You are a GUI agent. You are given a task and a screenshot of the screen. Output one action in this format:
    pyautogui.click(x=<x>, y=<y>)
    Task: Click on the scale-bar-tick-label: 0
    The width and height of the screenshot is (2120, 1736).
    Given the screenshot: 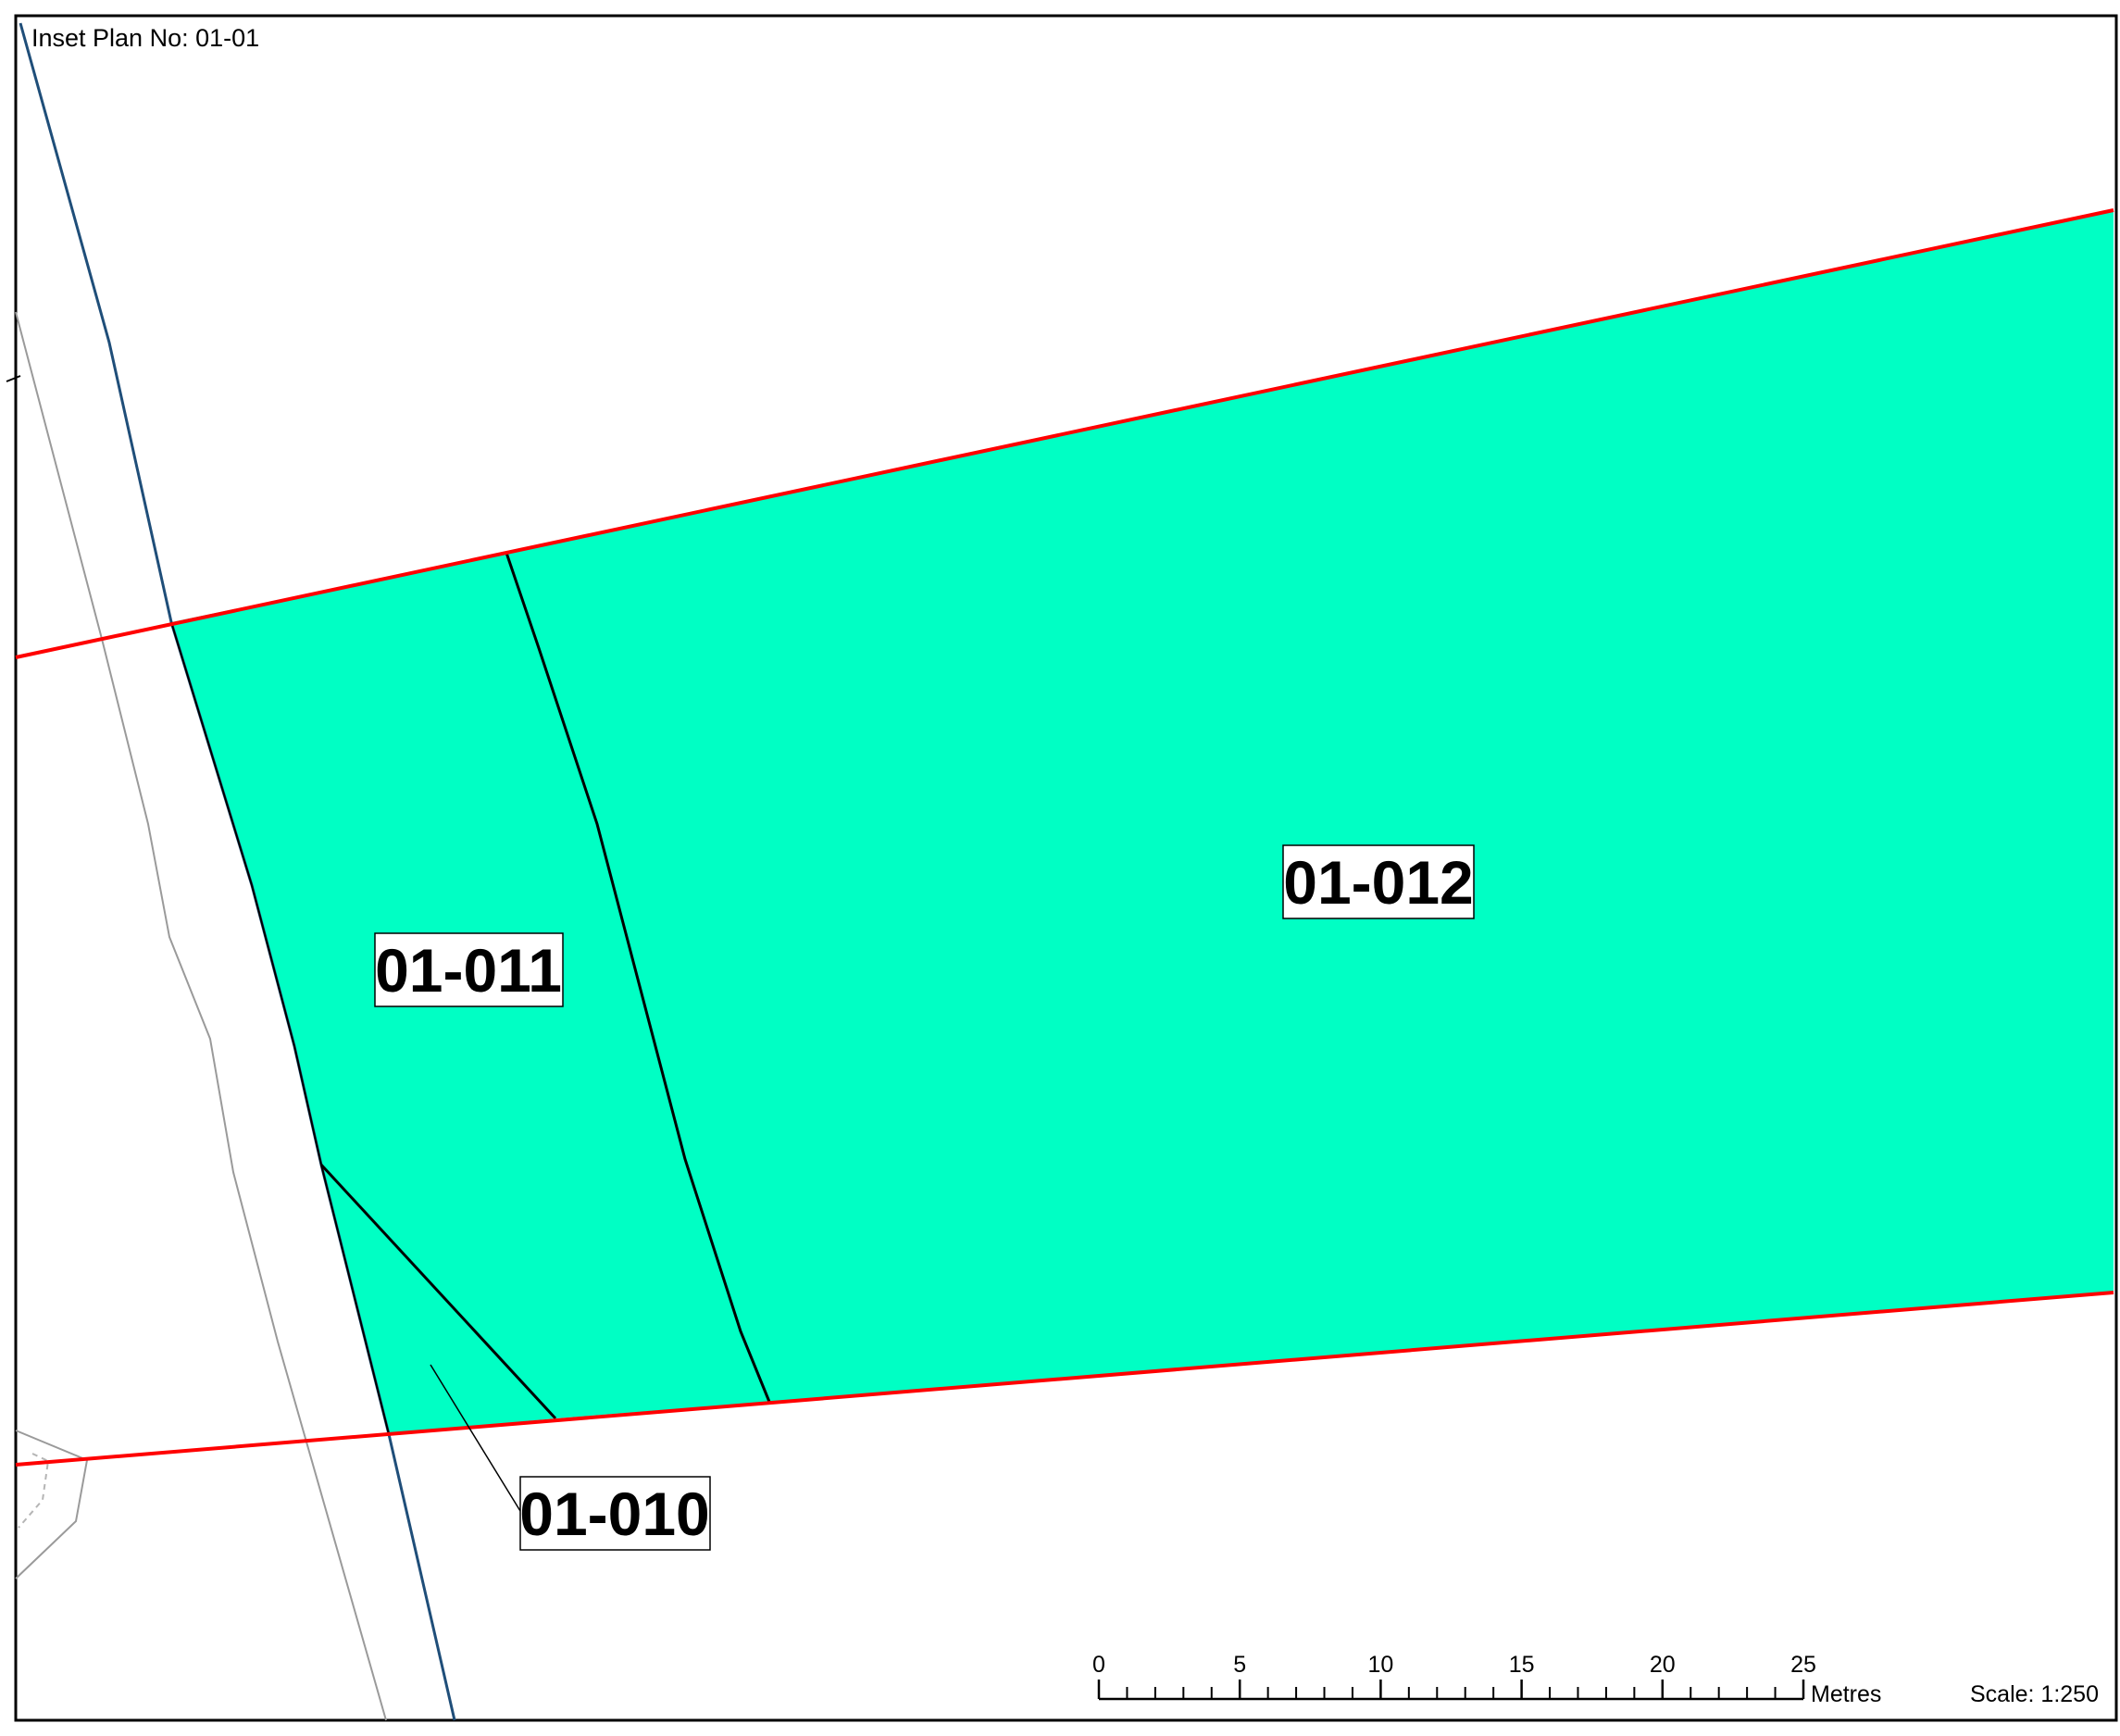 What is the action you would take?
    pyautogui.click(x=1098, y=1665)
    